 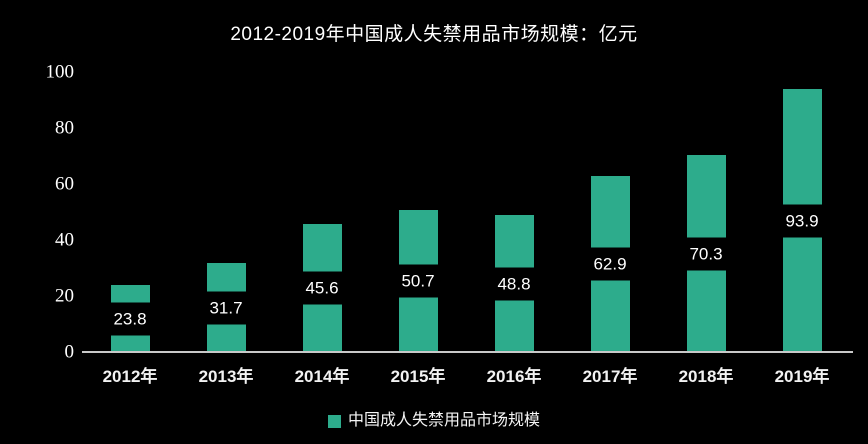 I want to click on bar-2014年: 45.6, so click(x=322, y=288).